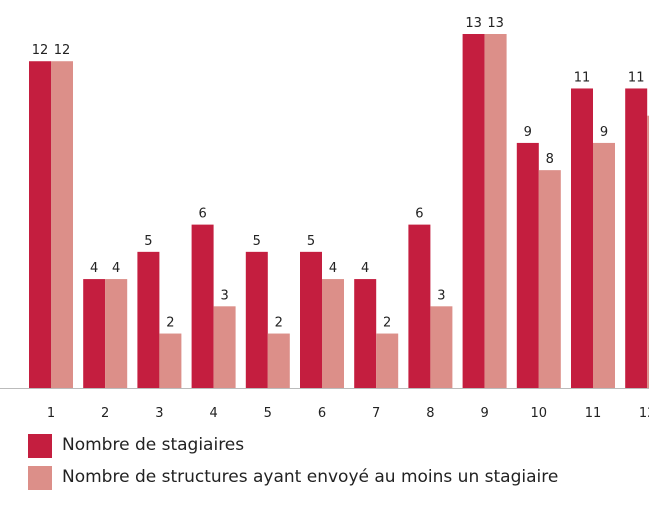  What do you see at coordinates (268, 413) in the screenshot?
I see `x-tick-label: 5` at bounding box center [268, 413].